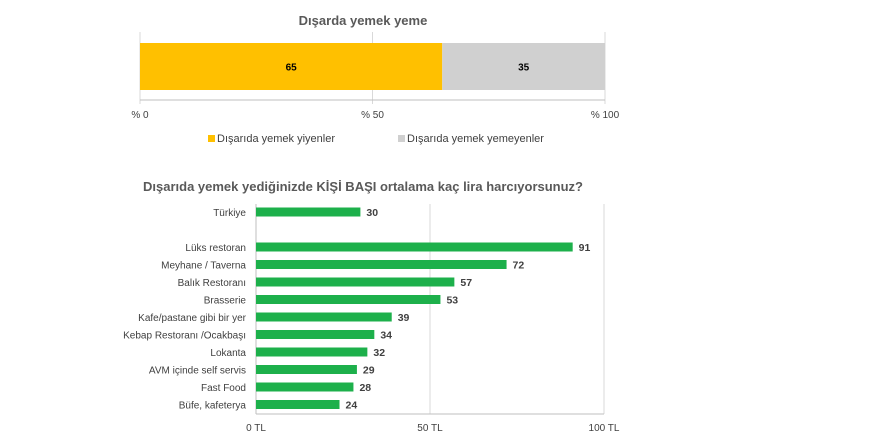  Describe the element at coordinates (212, 283) in the screenshot. I see `chart2-category-label: Balık Restoranı` at that location.